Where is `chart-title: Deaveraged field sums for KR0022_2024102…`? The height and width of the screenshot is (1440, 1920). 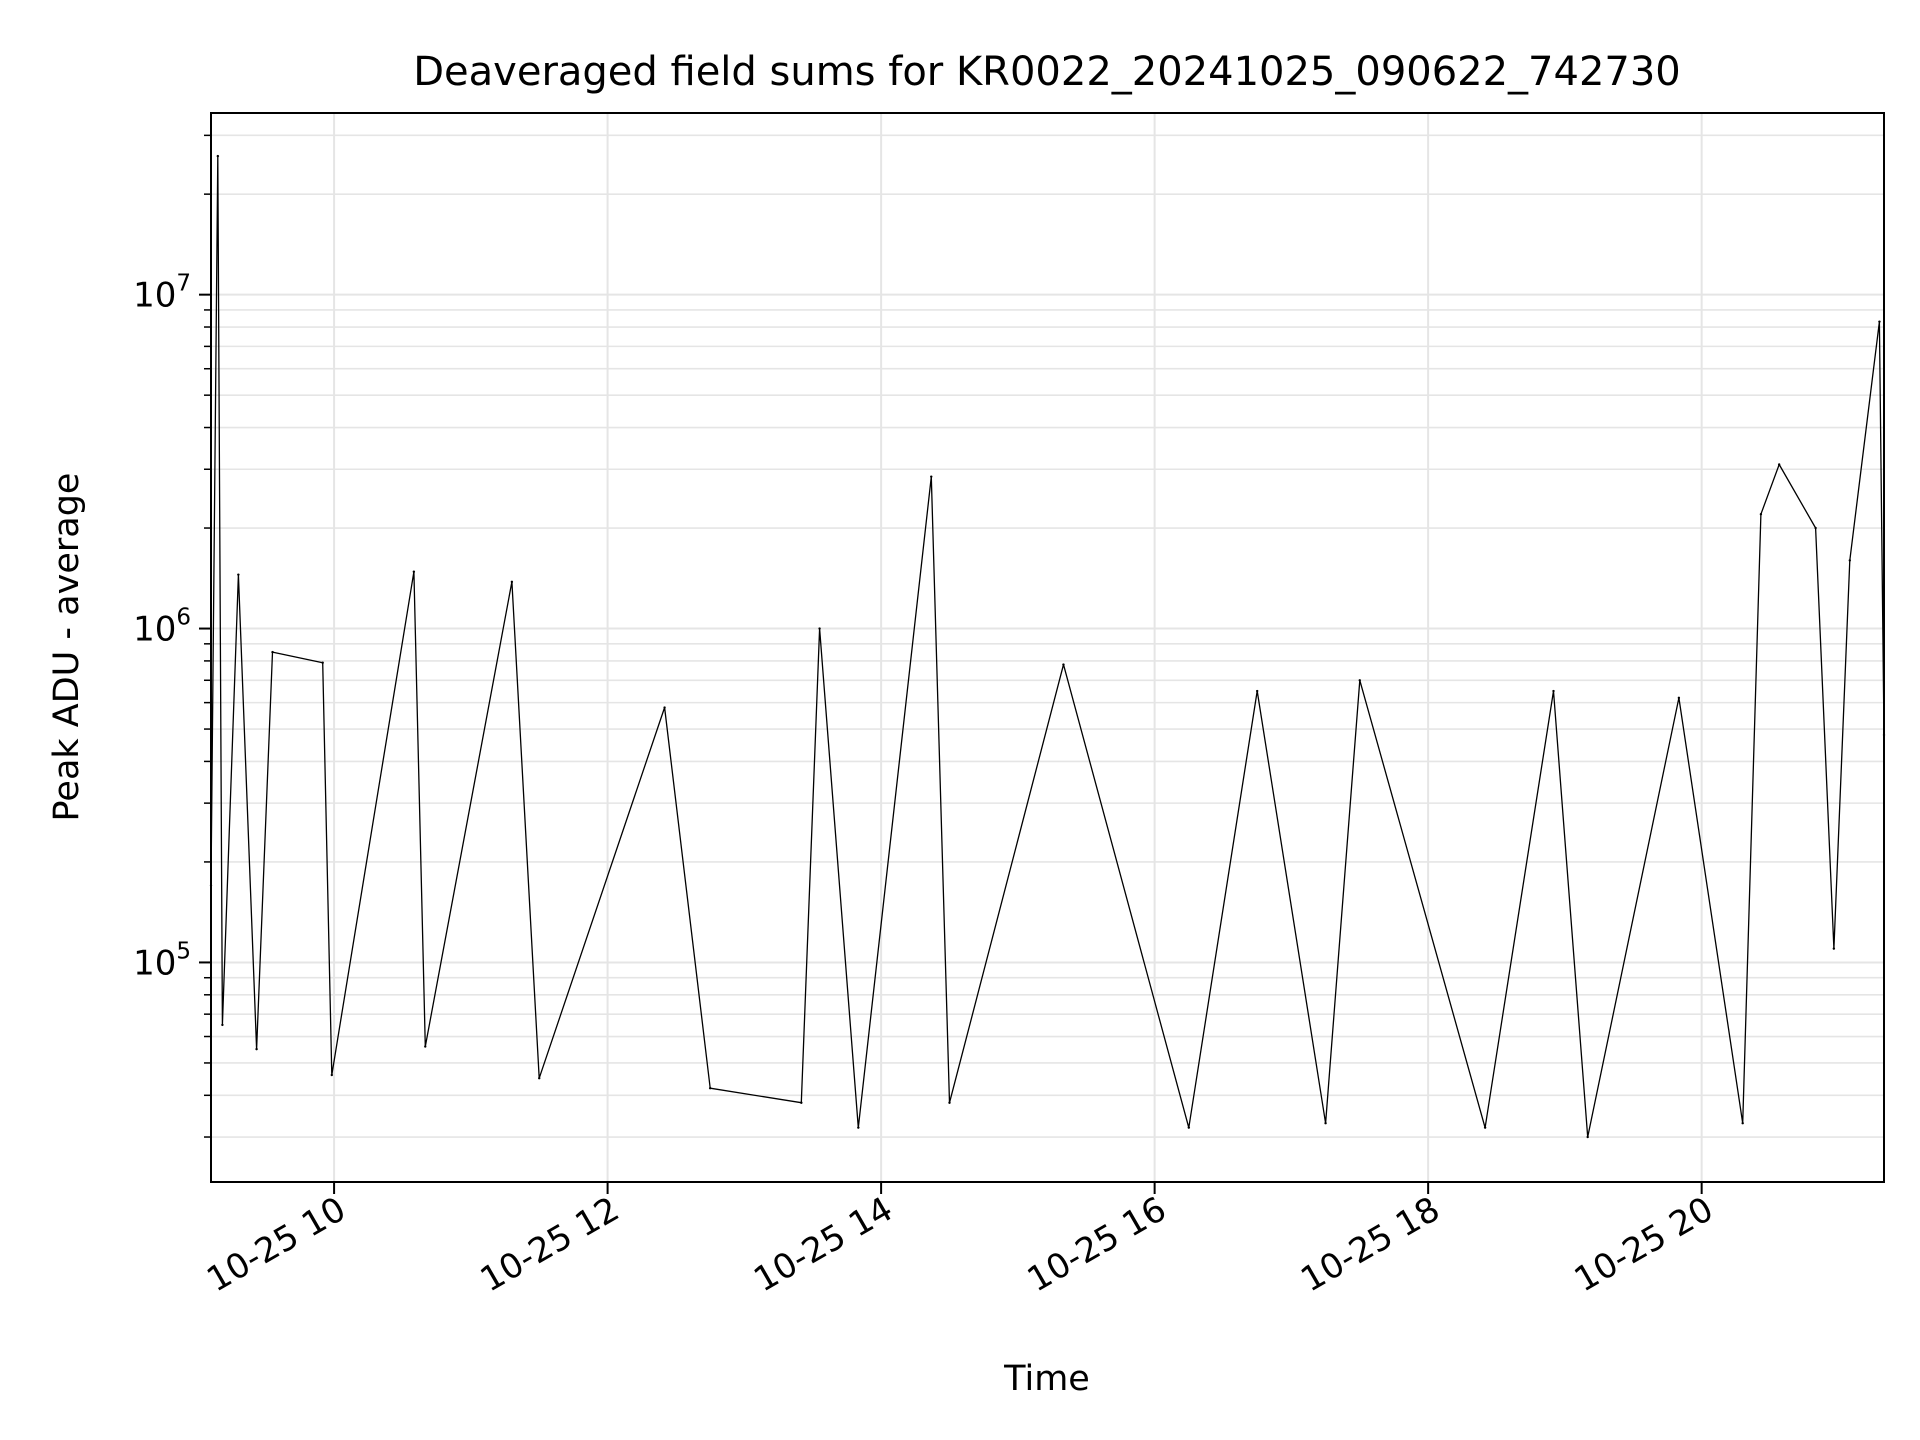
chart-title: Deaveraged field sums for KR0022_2024102… is located at coordinates (1047, 72).